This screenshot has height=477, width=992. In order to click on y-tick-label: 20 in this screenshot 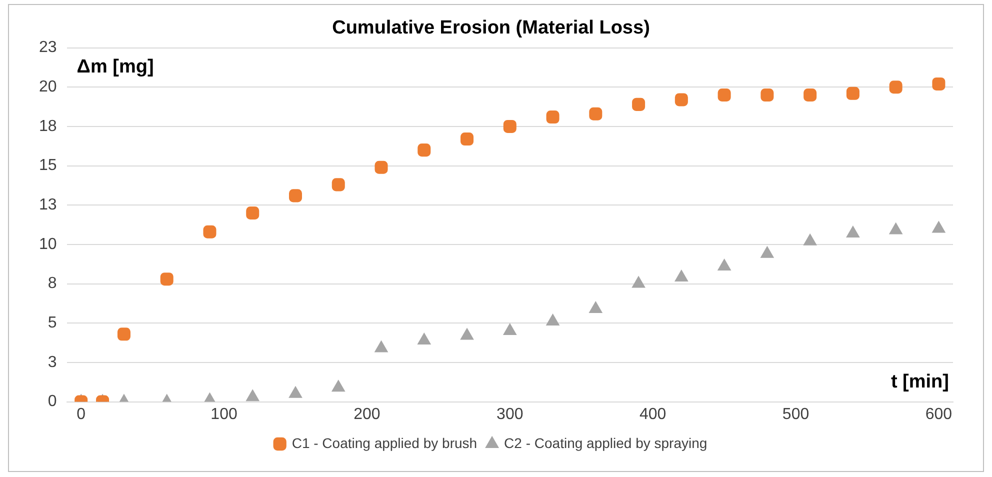, I will do `click(48, 87)`.